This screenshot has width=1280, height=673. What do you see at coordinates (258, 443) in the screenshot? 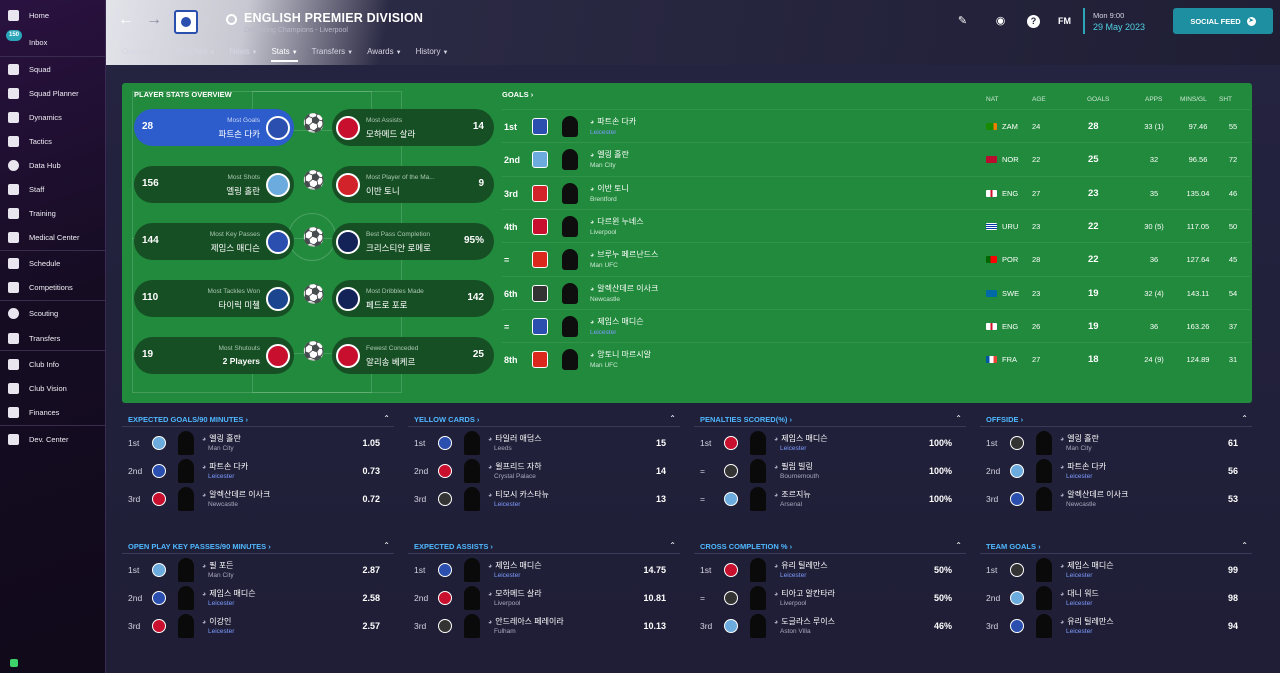
I see `list-item: 1st ◕ 엘링 홀란 Man City 1.05` at bounding box center [258, 443].